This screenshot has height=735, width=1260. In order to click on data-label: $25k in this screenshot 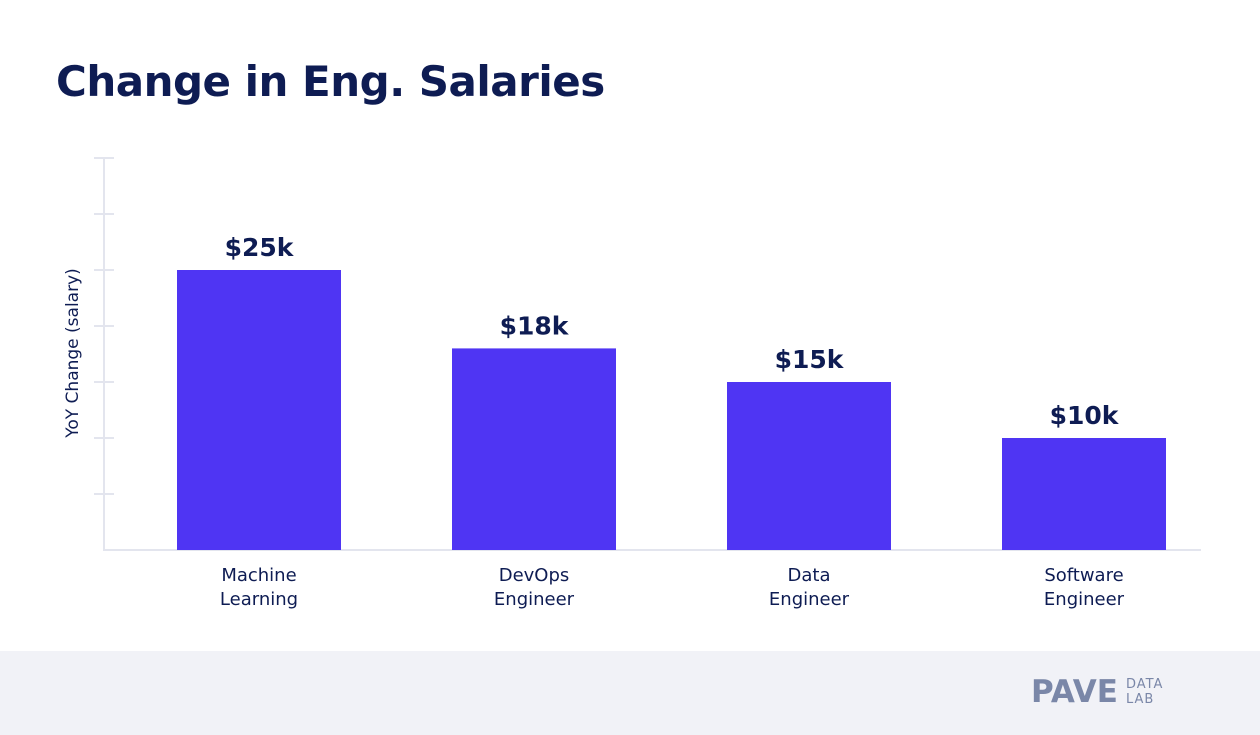, I will do `click(260, 247)`.